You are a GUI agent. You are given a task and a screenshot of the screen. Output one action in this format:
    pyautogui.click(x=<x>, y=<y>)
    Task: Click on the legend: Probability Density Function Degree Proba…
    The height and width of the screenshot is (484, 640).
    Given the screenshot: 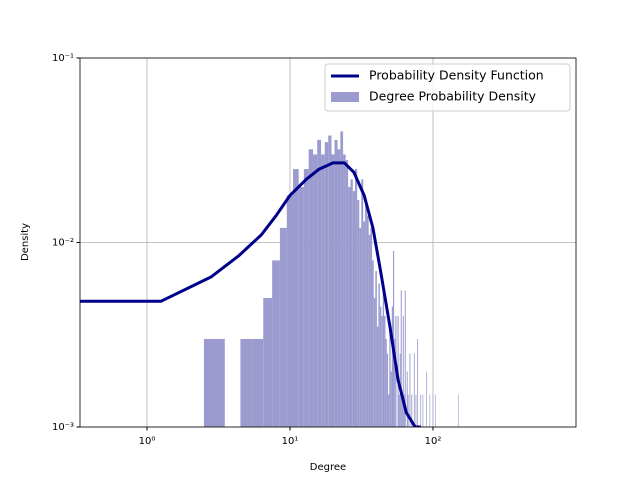 What is the action you would take?
    pyautogui.click(x=447, y=87)
    